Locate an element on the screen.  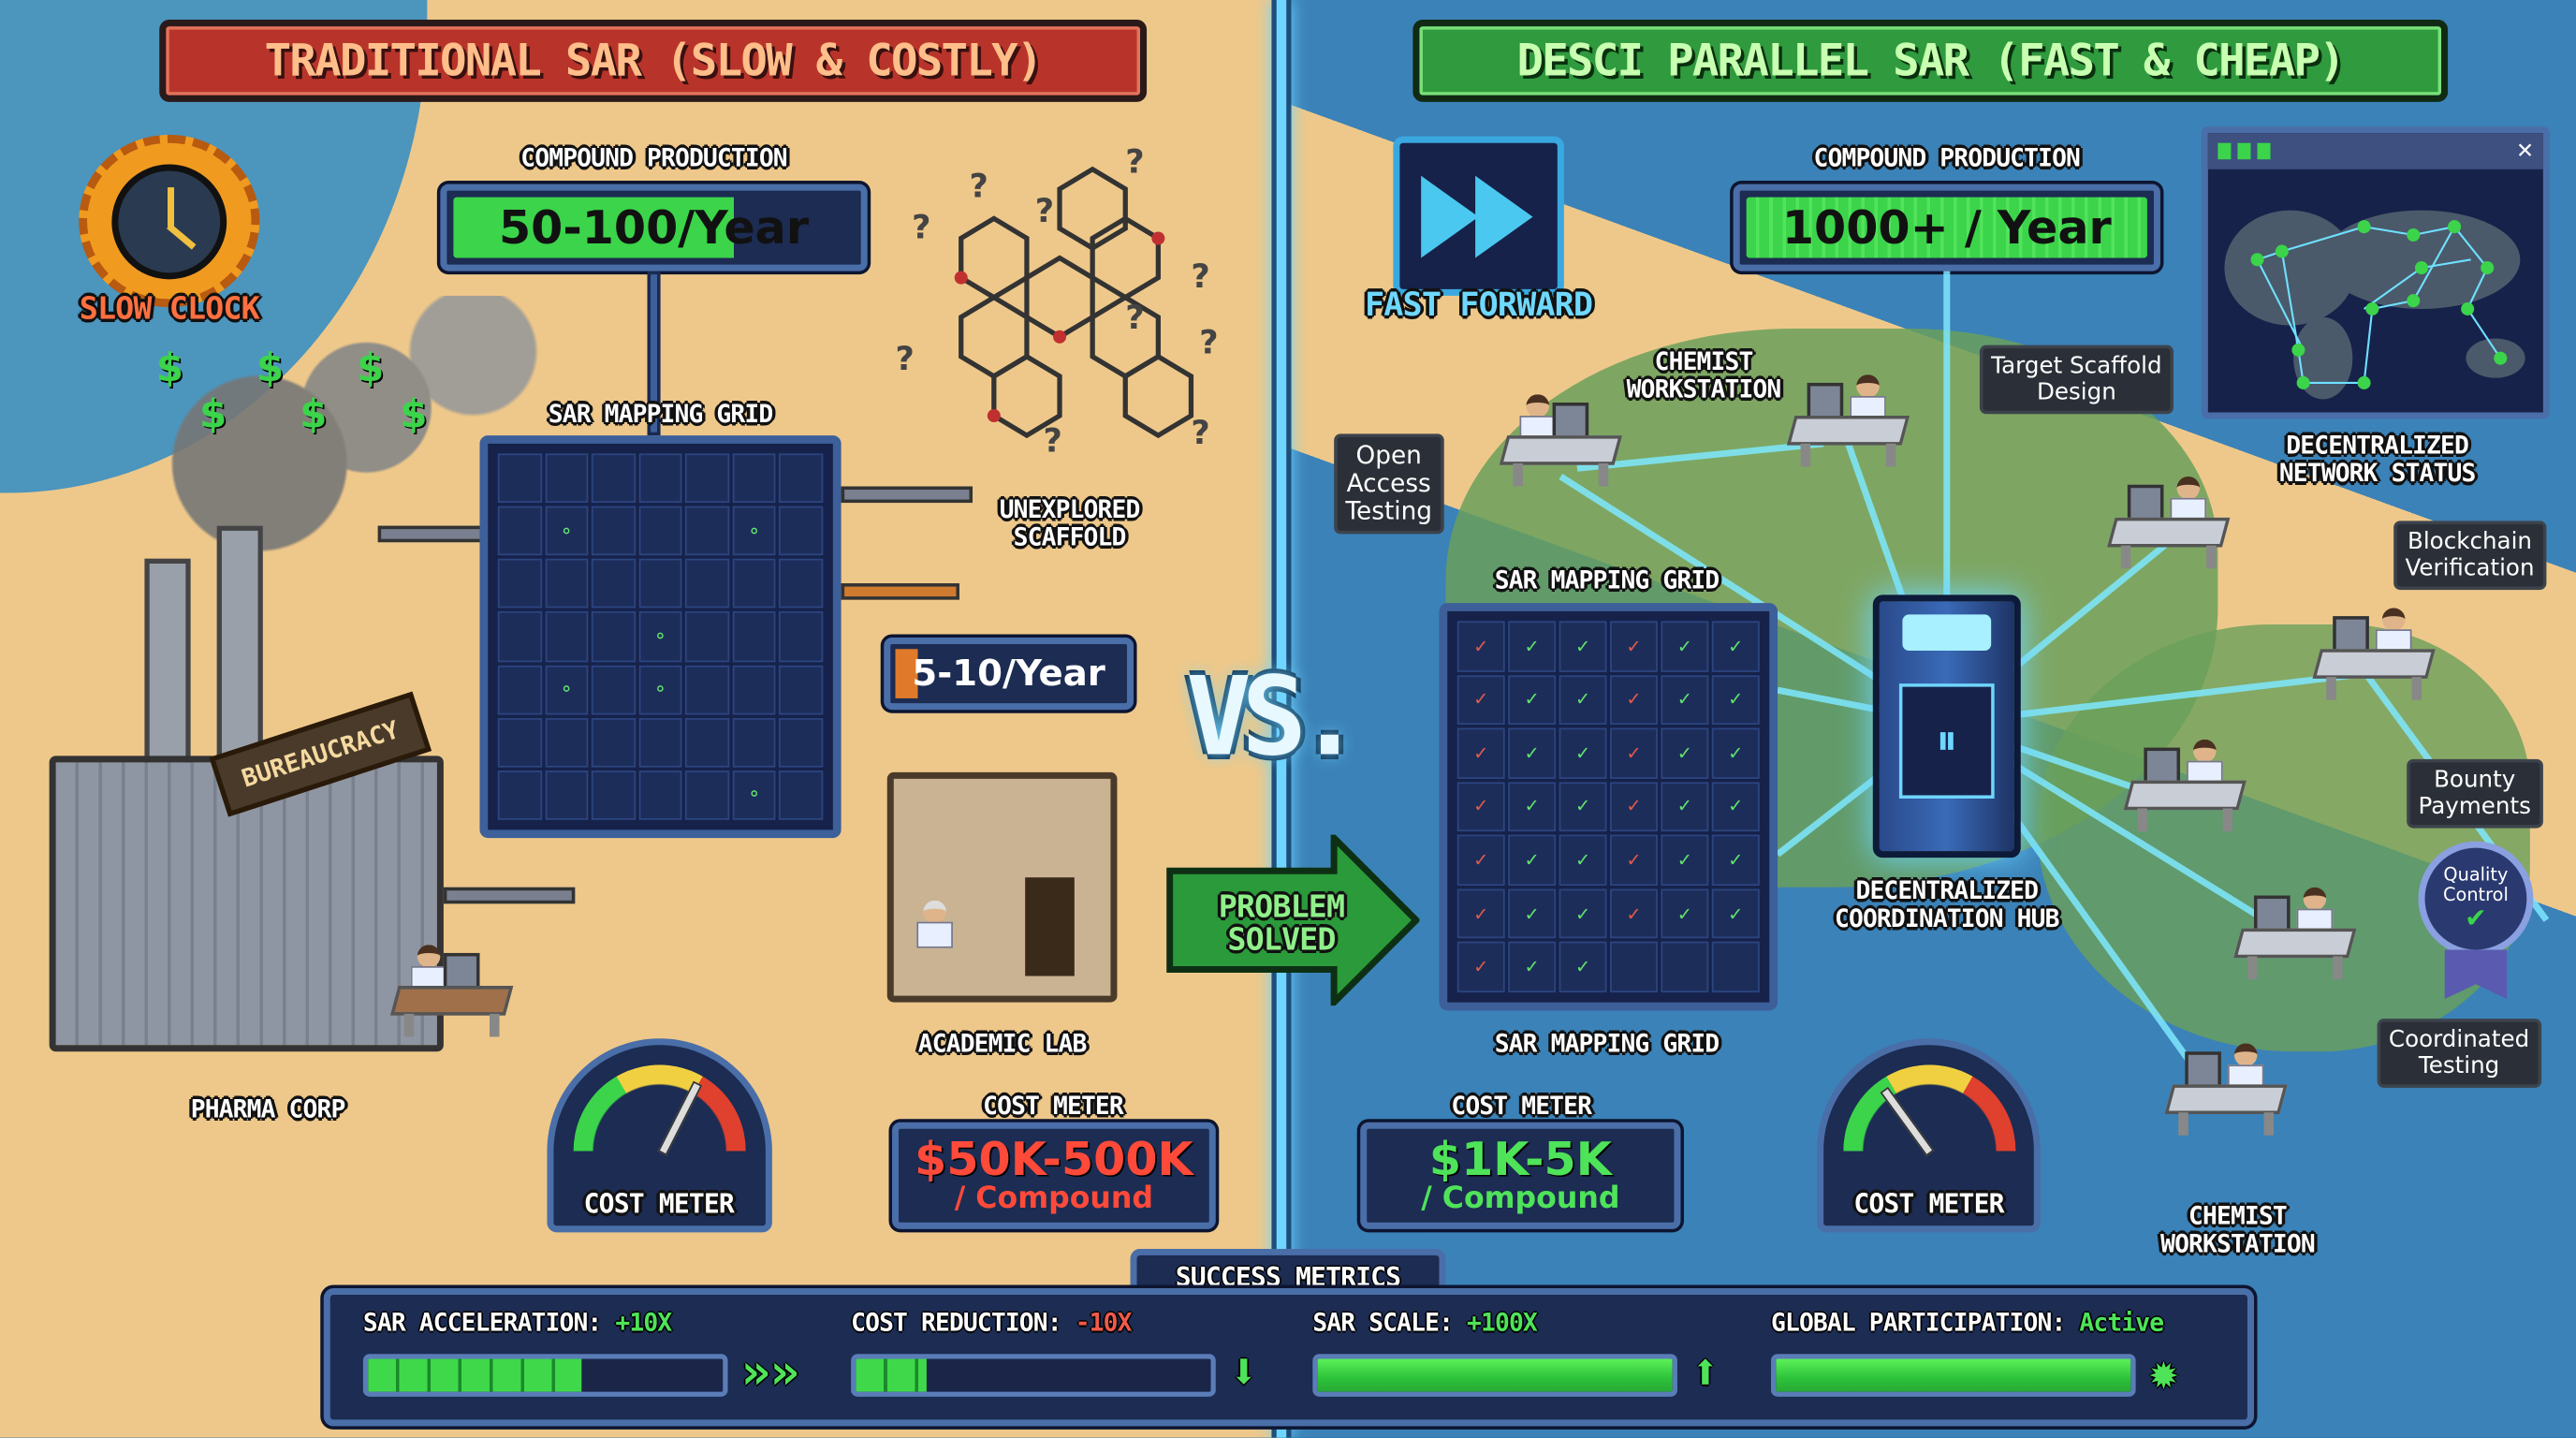
academic-rate-value: 5-10/Year is located at coordinates (1009, 673).